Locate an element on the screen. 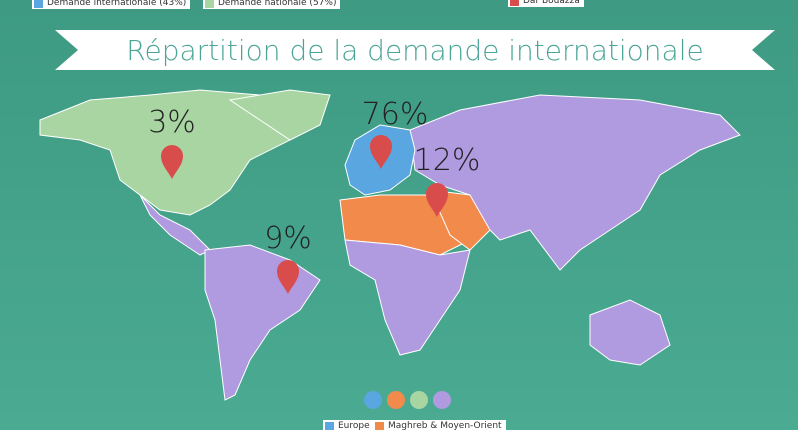  legend-item: Demande nationale (57%) is located at coordinates (272, 4).